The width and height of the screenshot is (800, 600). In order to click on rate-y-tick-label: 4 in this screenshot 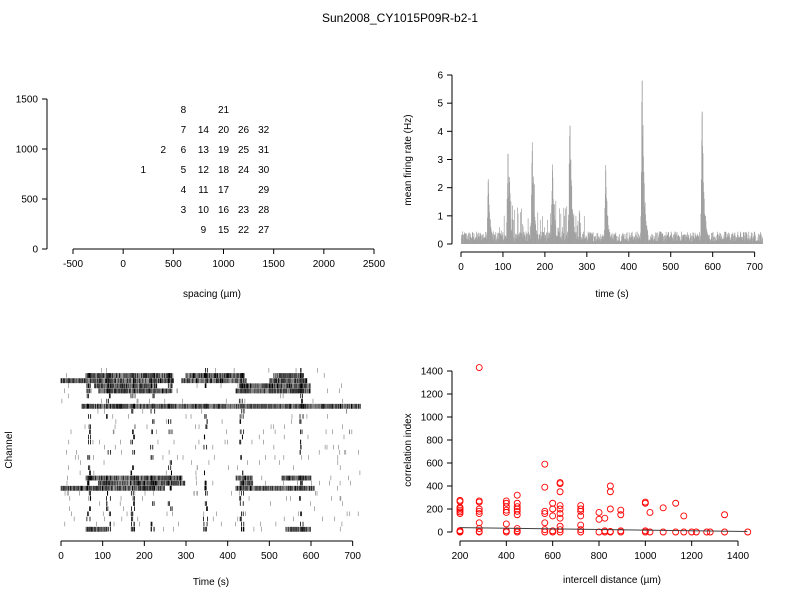, I will do `click(440, 132)`.